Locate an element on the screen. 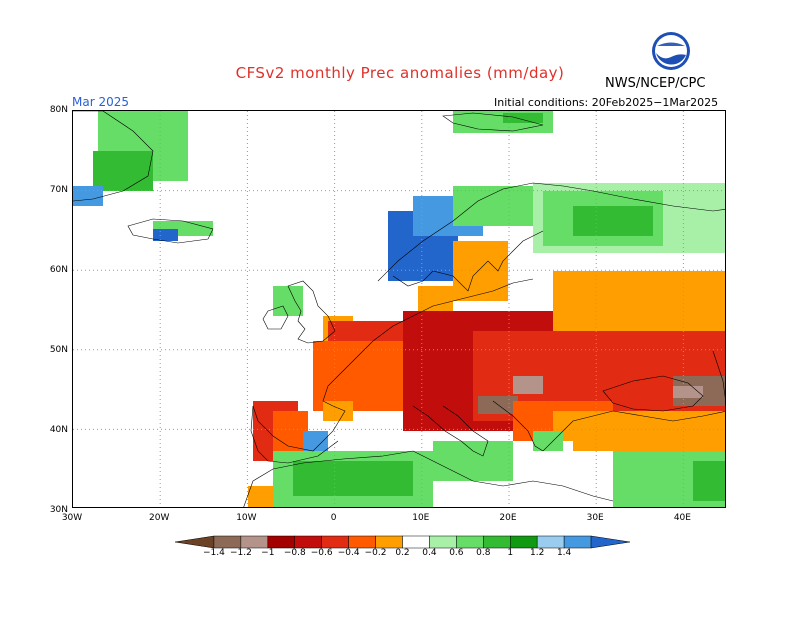 The width and height of the screenshot is (800, 618). lon-label: 20E is located at coordinates (508, 518).